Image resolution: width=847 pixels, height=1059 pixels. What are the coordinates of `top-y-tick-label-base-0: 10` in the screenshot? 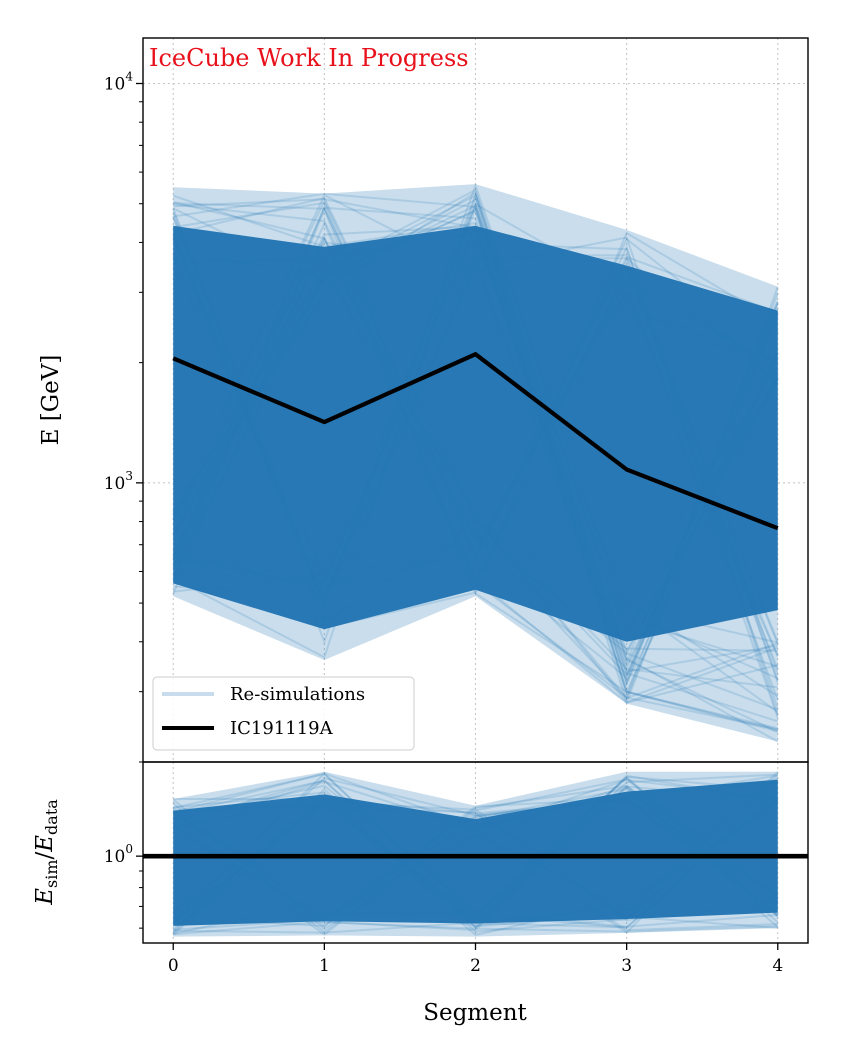 It's located at (115, 484).